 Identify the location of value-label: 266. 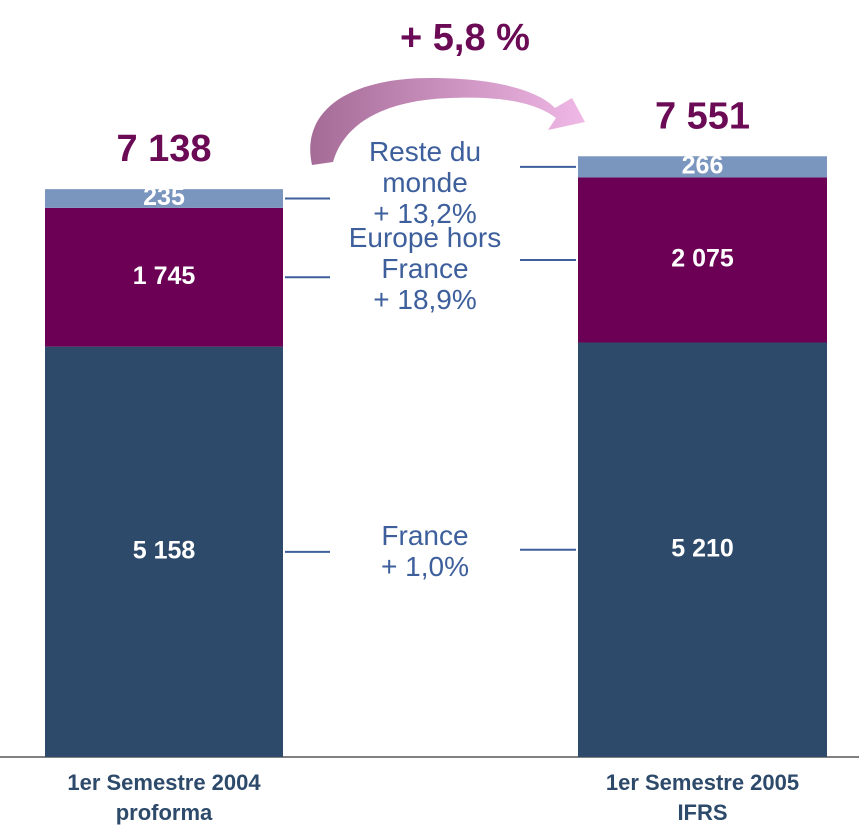
(703, 165).